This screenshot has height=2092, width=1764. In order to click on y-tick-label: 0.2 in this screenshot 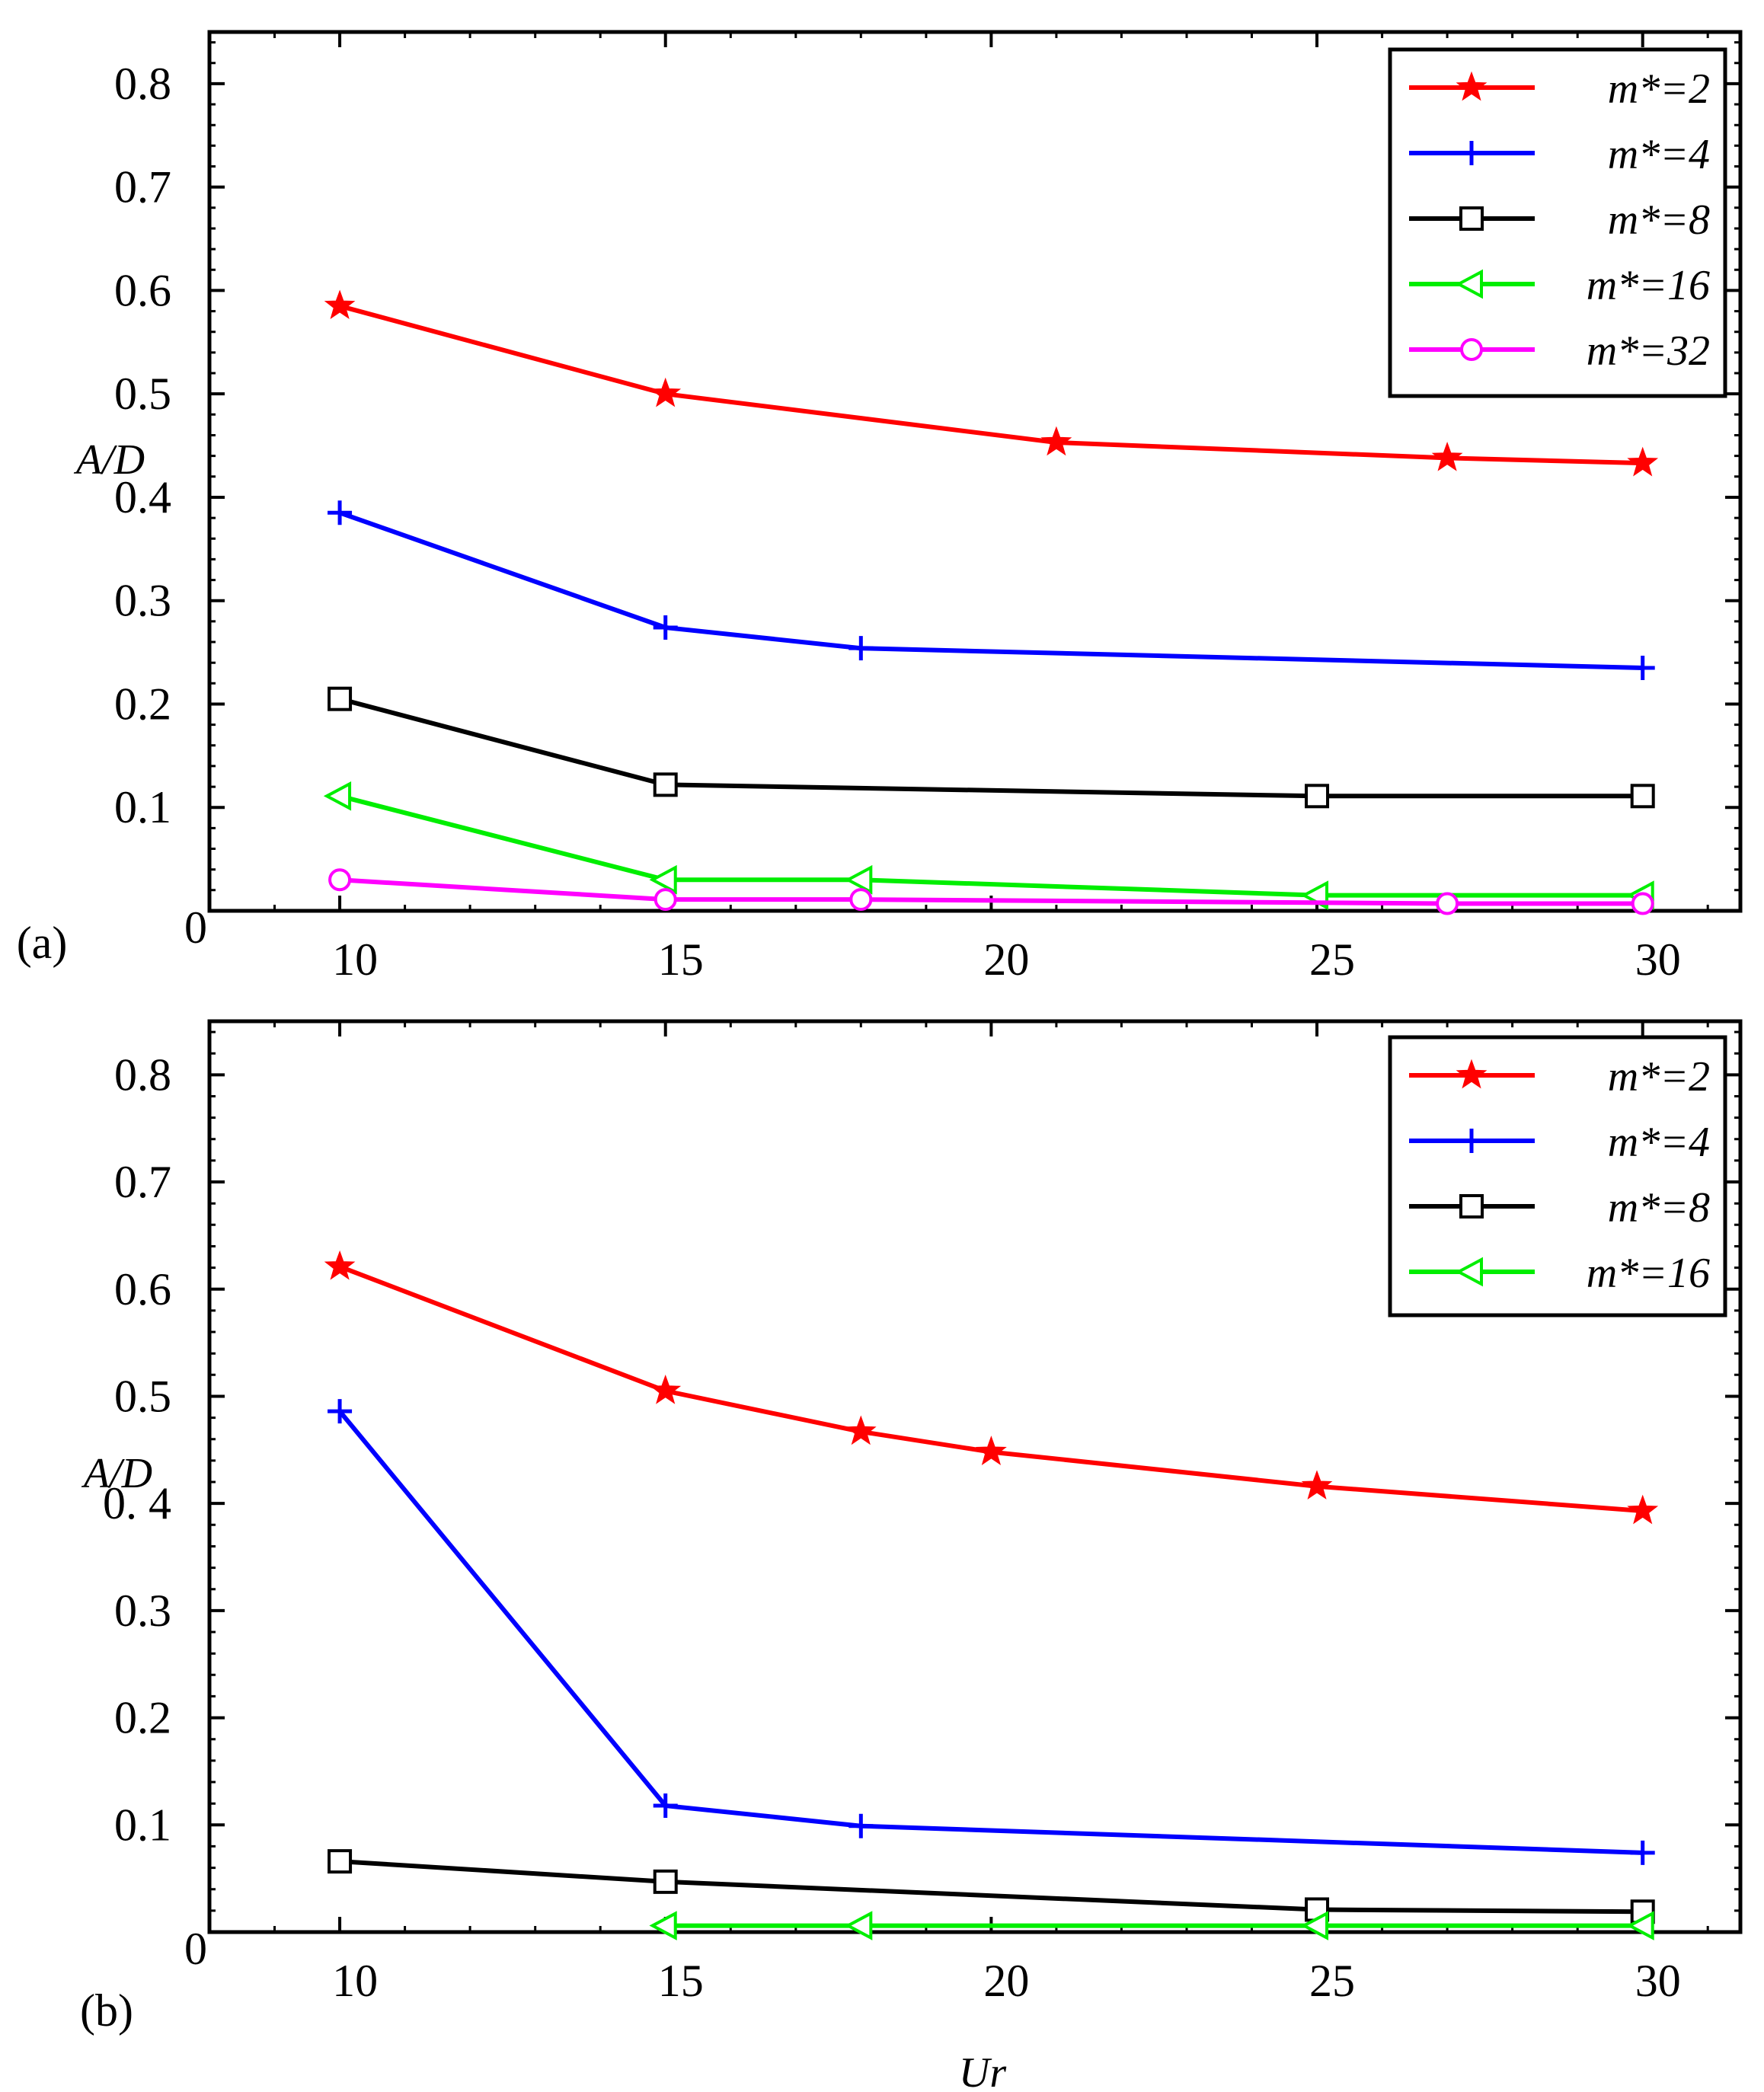, I will do `click(142, 1718)`.